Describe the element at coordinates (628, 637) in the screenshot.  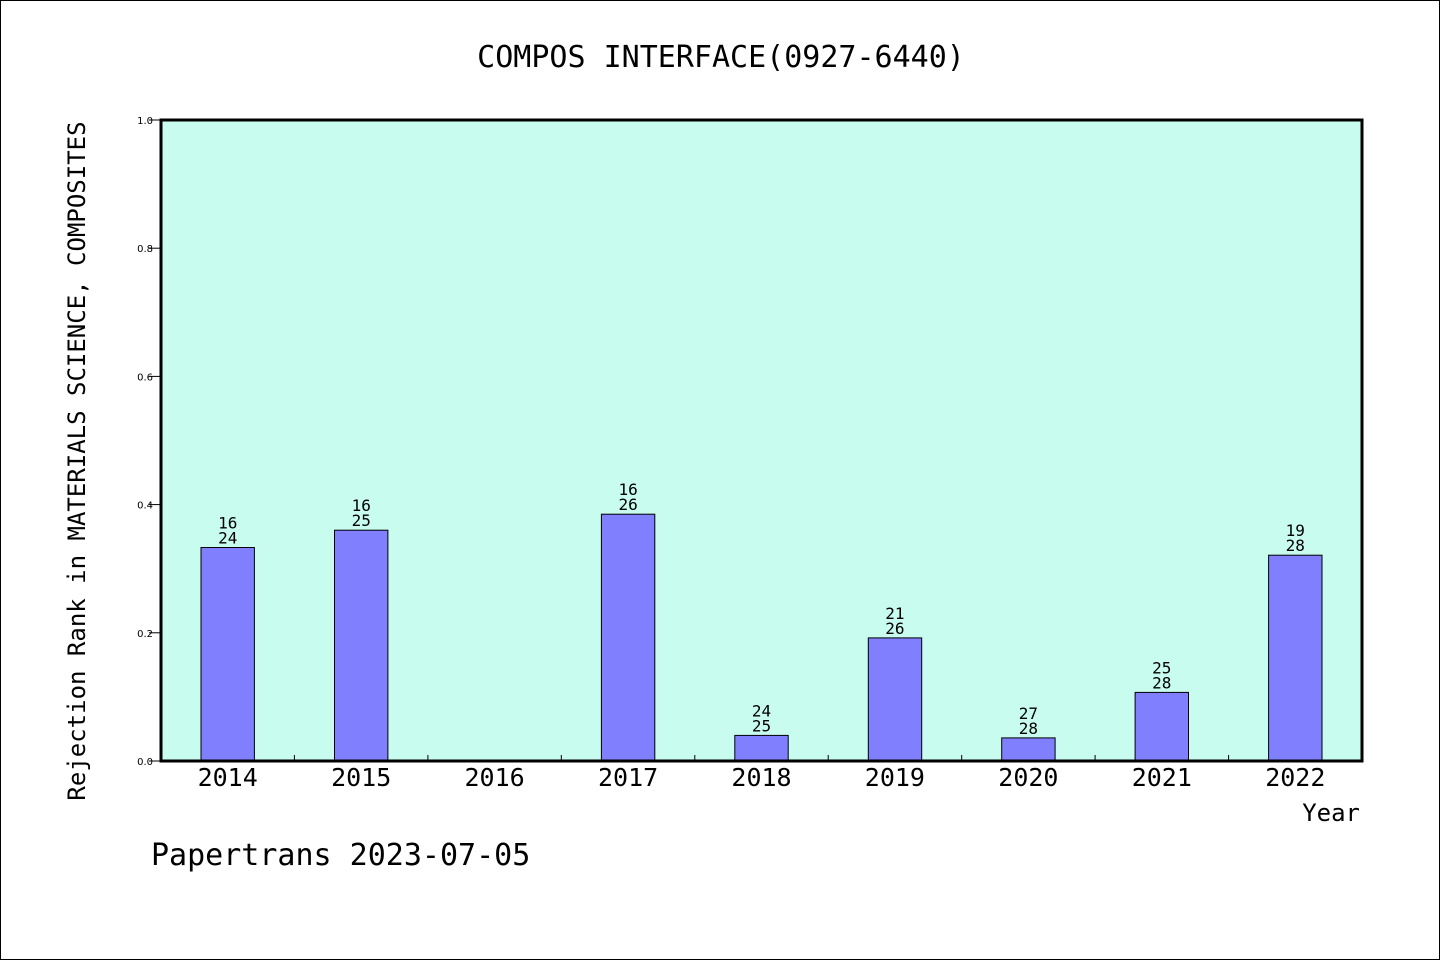
I see `bar-2017` at that location.